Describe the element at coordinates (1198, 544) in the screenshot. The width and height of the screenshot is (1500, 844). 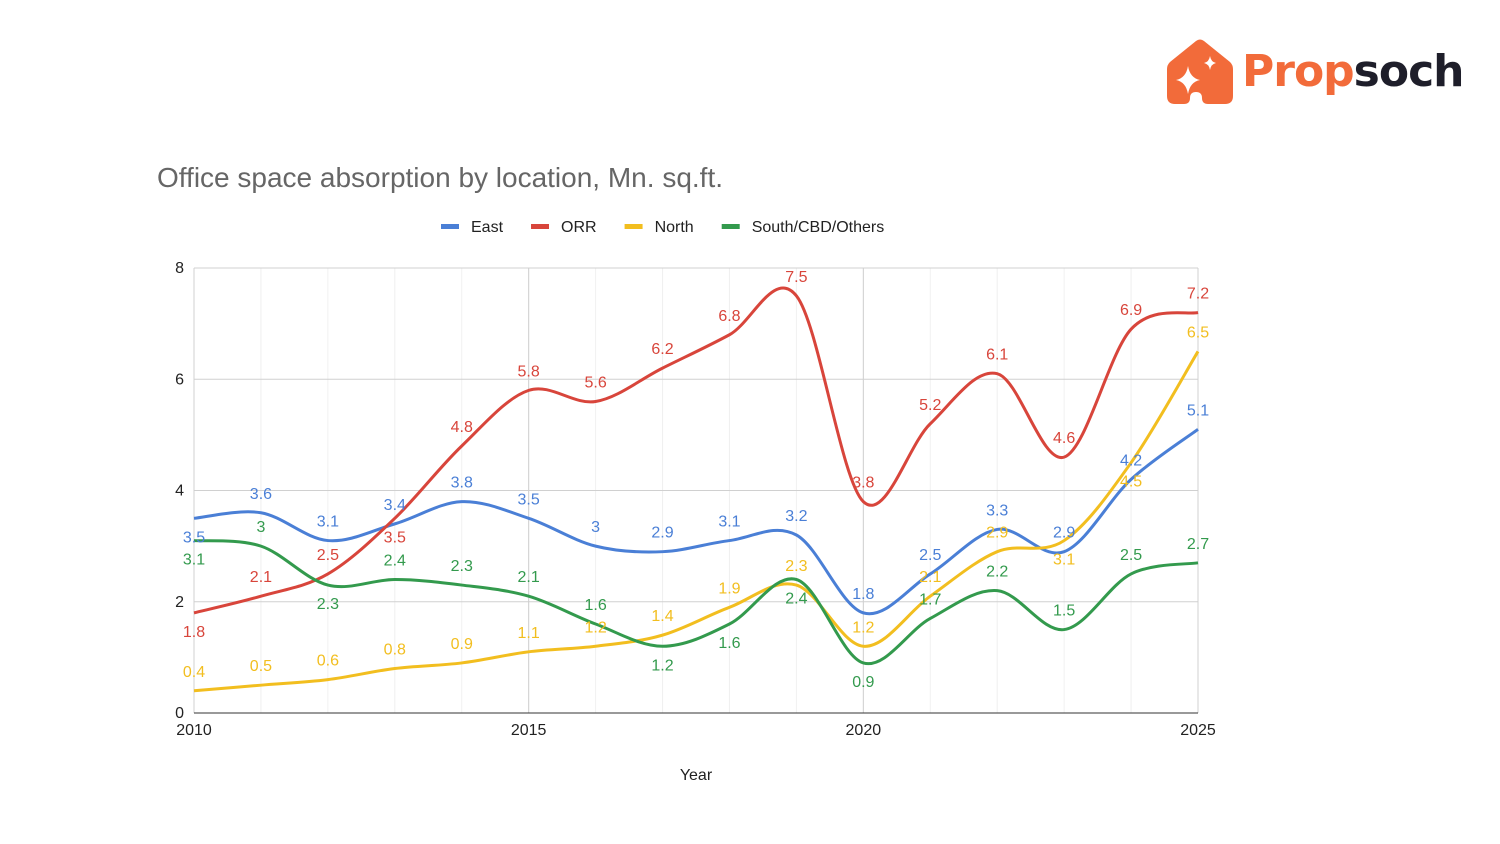
I see `data-label: 2.7` at that location.